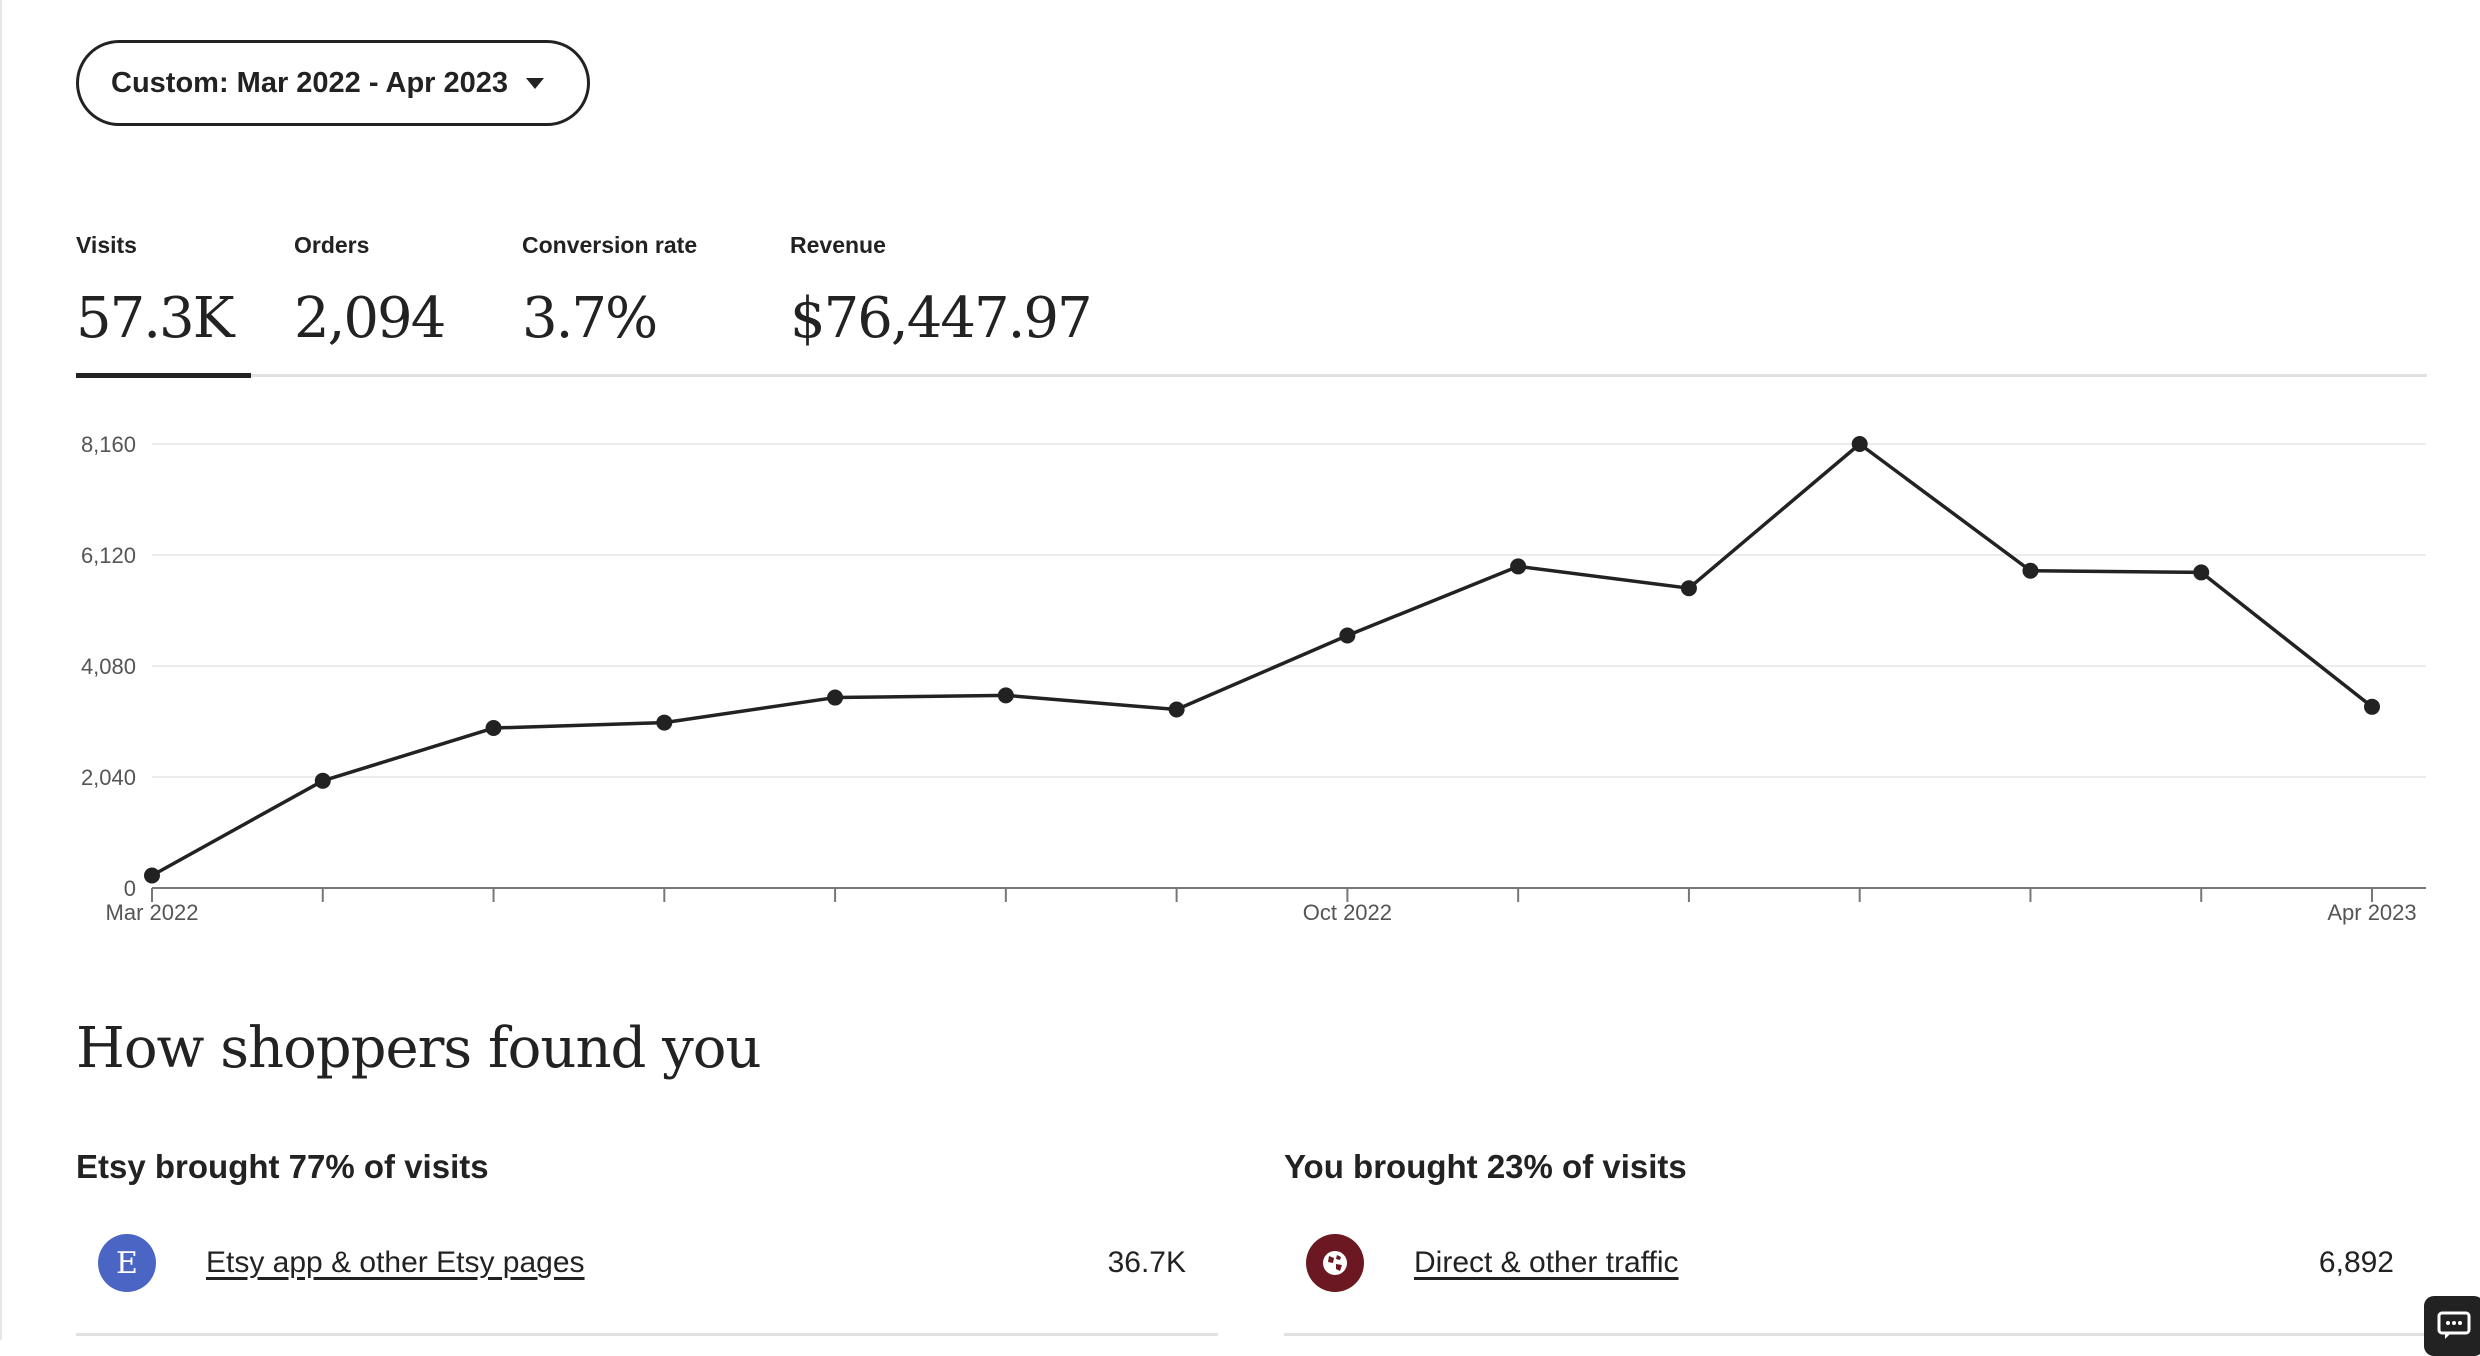 The height and width of the screenshot is (1356, 2480). I want to click on etsy-pages-link: Etsy app & other Etsy pages, so click(395, 1262).